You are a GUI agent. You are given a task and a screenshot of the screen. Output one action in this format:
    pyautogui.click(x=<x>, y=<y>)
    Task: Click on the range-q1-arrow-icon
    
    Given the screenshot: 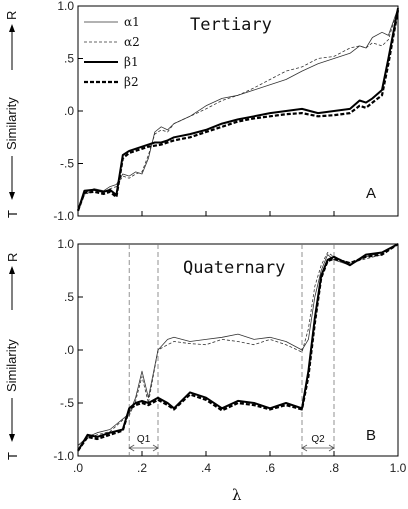 What is the action you would take?
    pyautogui.click(x=143, y=448)
    